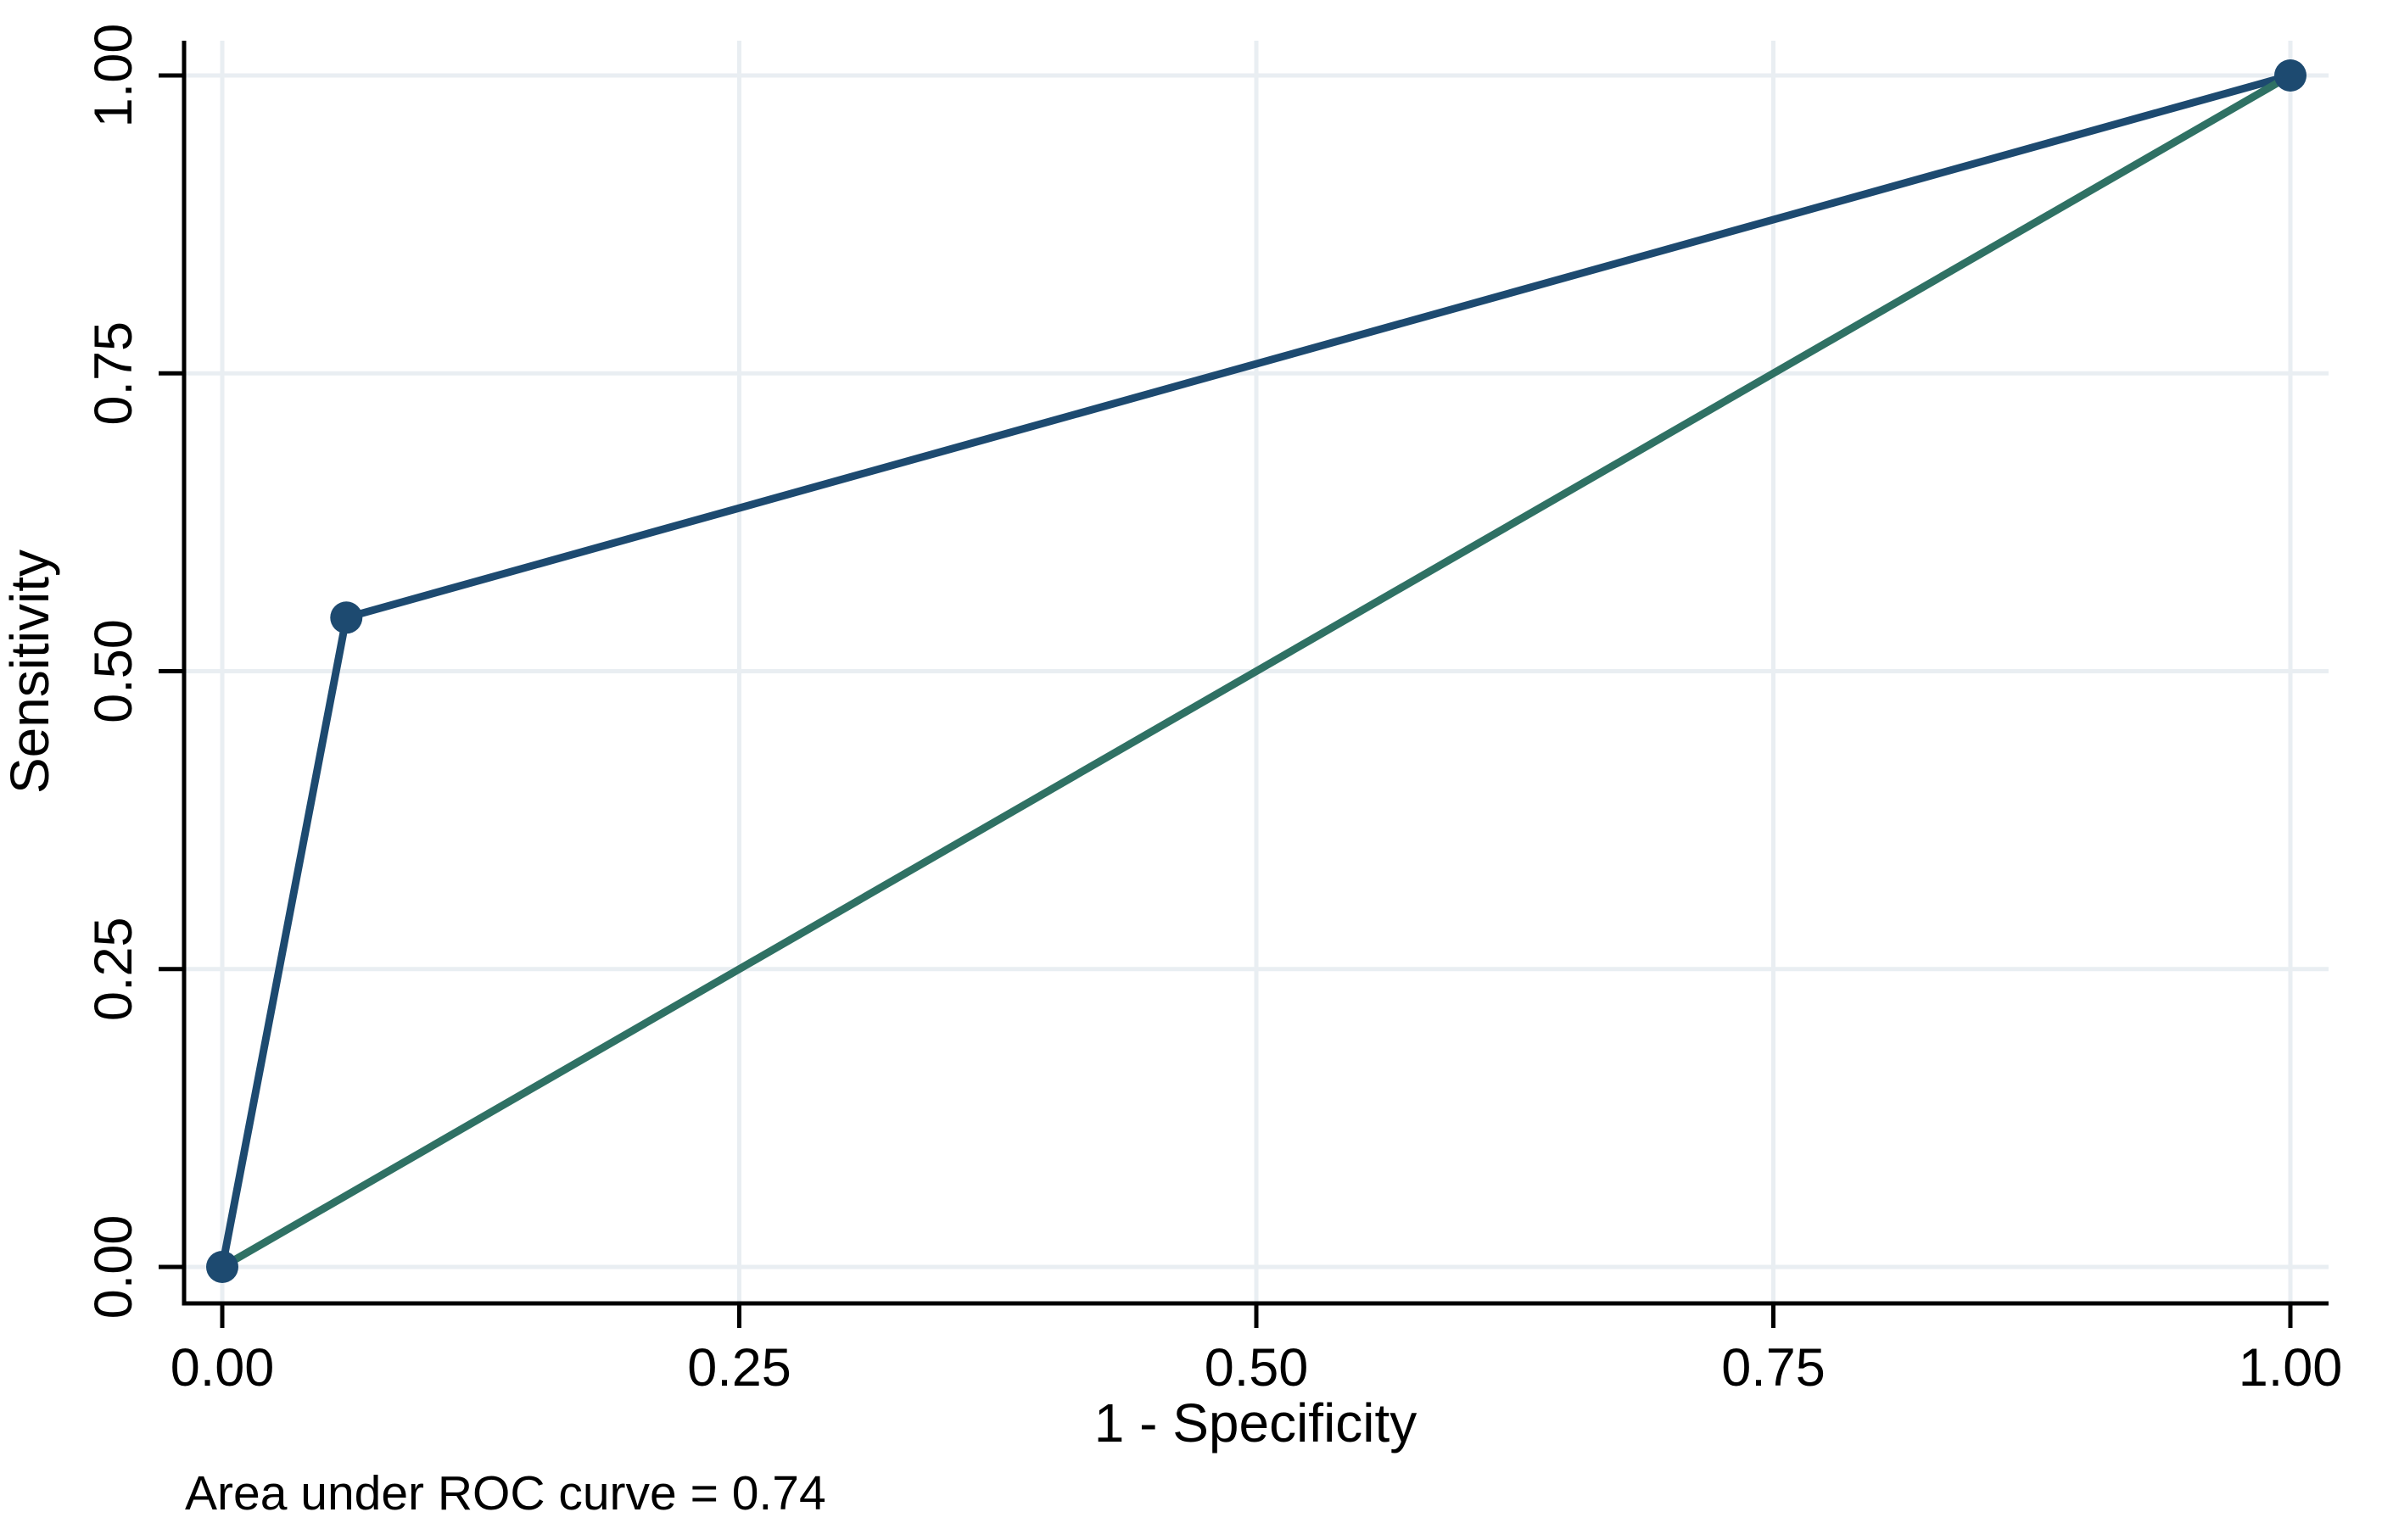 The height and width of the screenshot is (1540, 2382). What do you see at coordinates (1774, 1368) in the screenshot?
I see `x-axis-tick-label: 0.75` at bounding box center [1774, 1368].